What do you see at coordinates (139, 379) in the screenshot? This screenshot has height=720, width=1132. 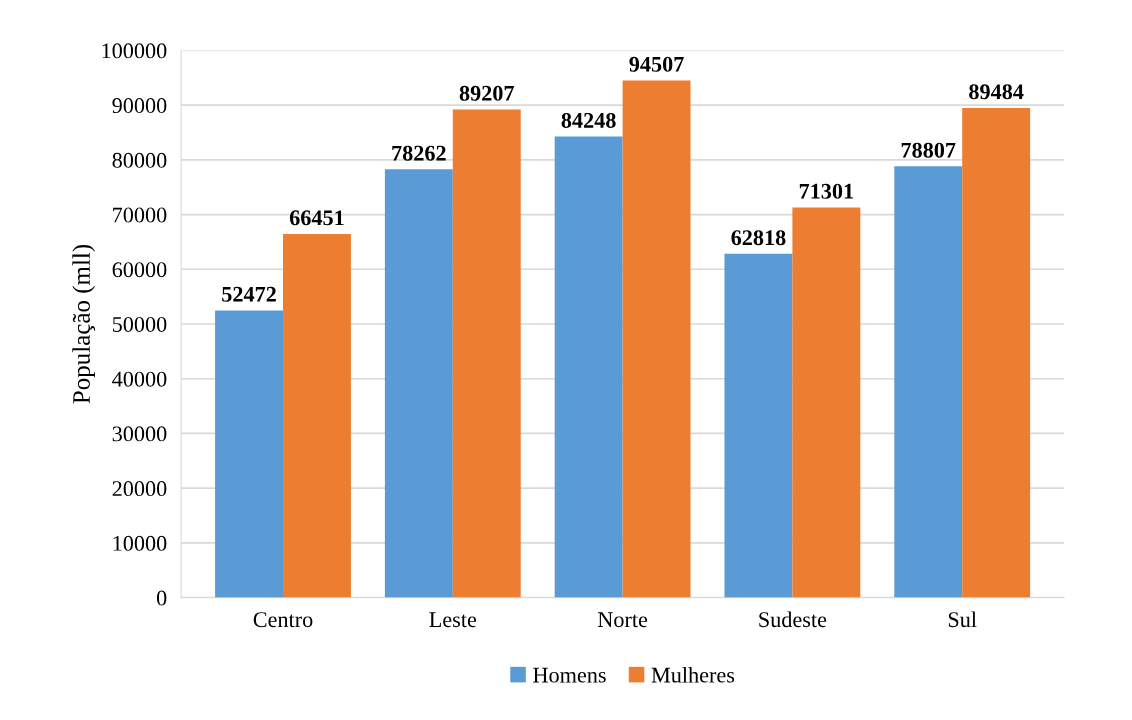 I see `y-tick-label: 40000` at bounding box center [139, 379].